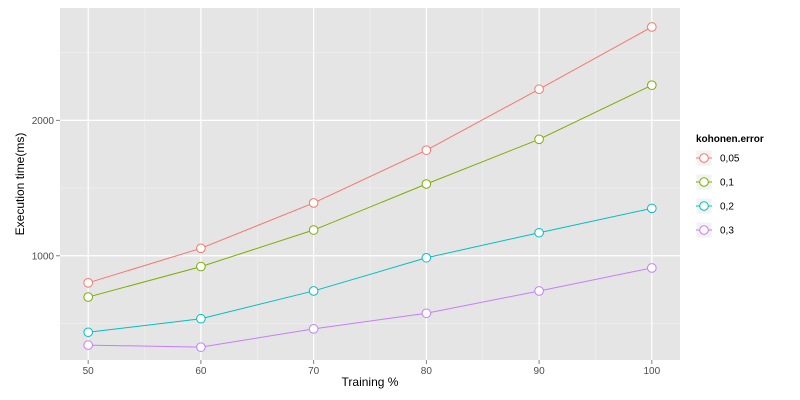 Image resolution: width=800 pixels, height=400 pixels. I want to click on legend-item: 0,1, so click(714, 182).